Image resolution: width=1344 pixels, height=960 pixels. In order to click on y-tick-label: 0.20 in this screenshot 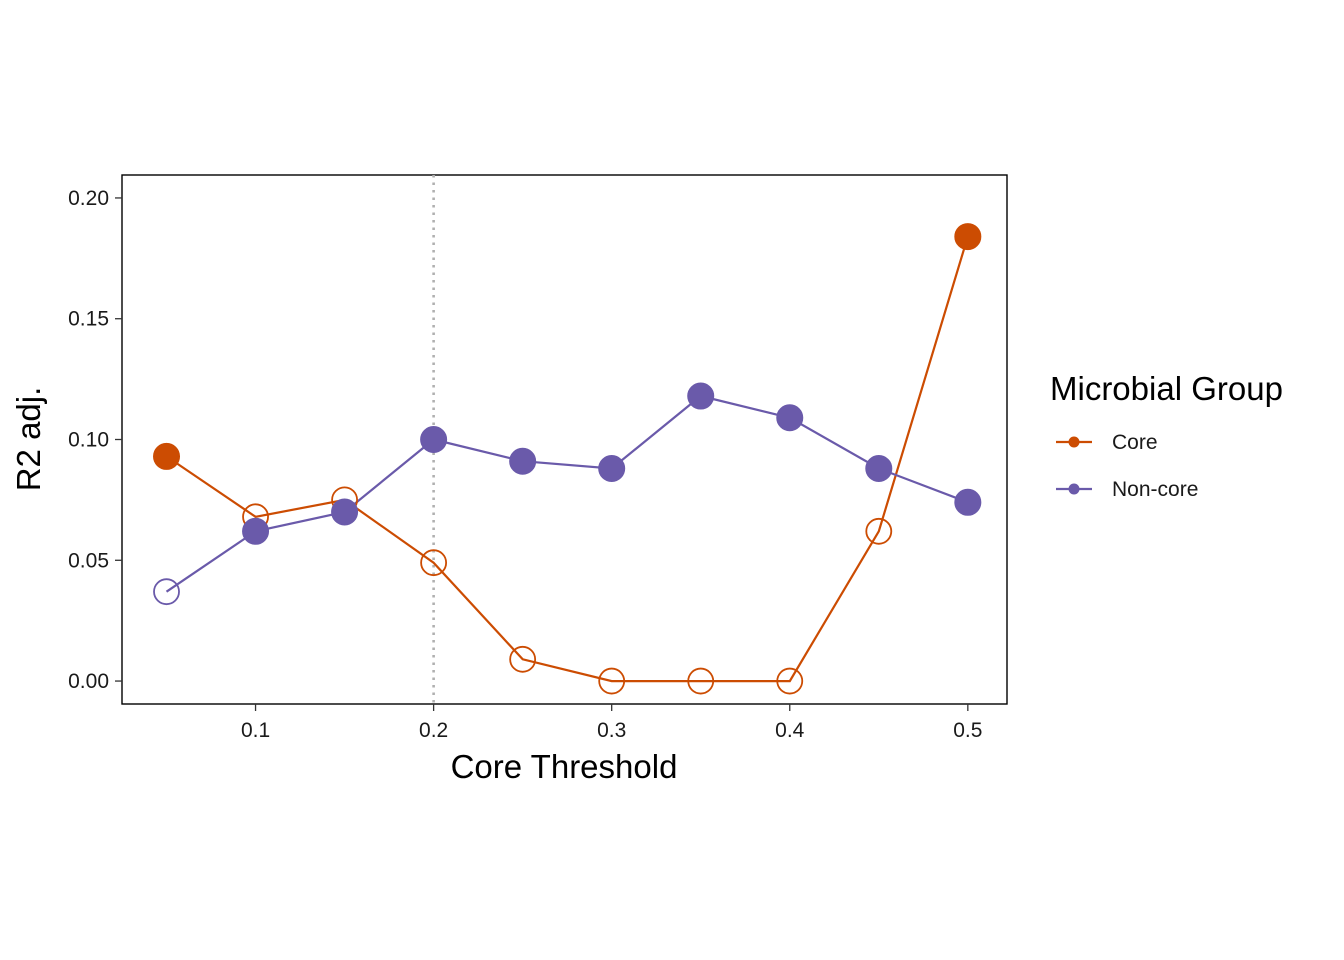, I will do `click(88, 198)`.